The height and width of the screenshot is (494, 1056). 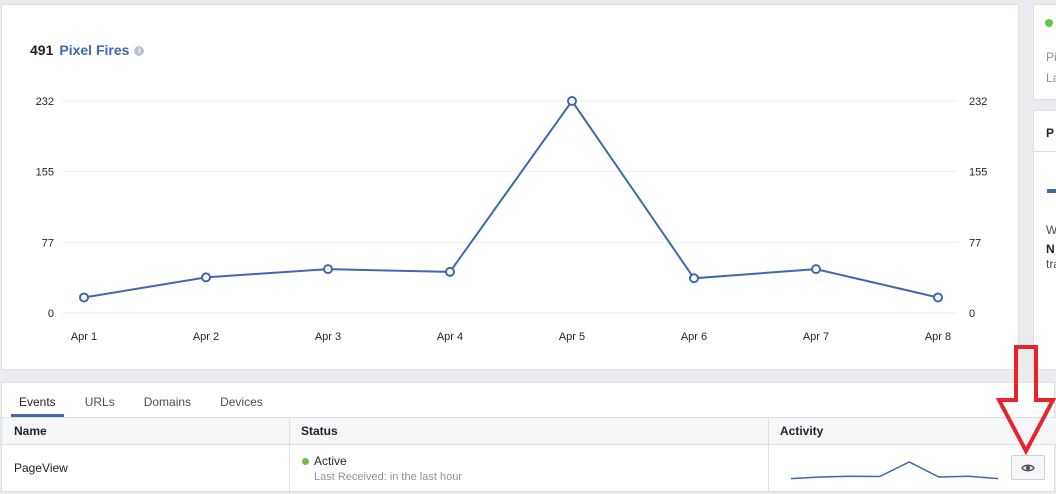 What do you see at coordinates (802, 431) in the screenshot?
I see `column-header-activity: Activity` at bounding box center [802, 431].